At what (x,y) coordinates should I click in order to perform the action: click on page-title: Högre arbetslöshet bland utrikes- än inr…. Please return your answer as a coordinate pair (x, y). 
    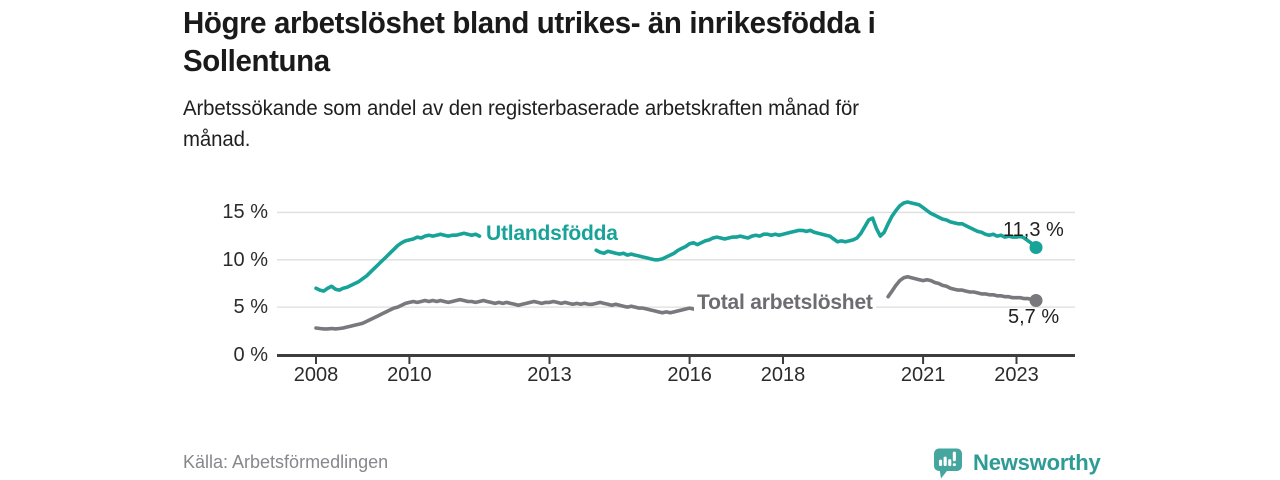
    Looking at the image, I should click on (658, 42).